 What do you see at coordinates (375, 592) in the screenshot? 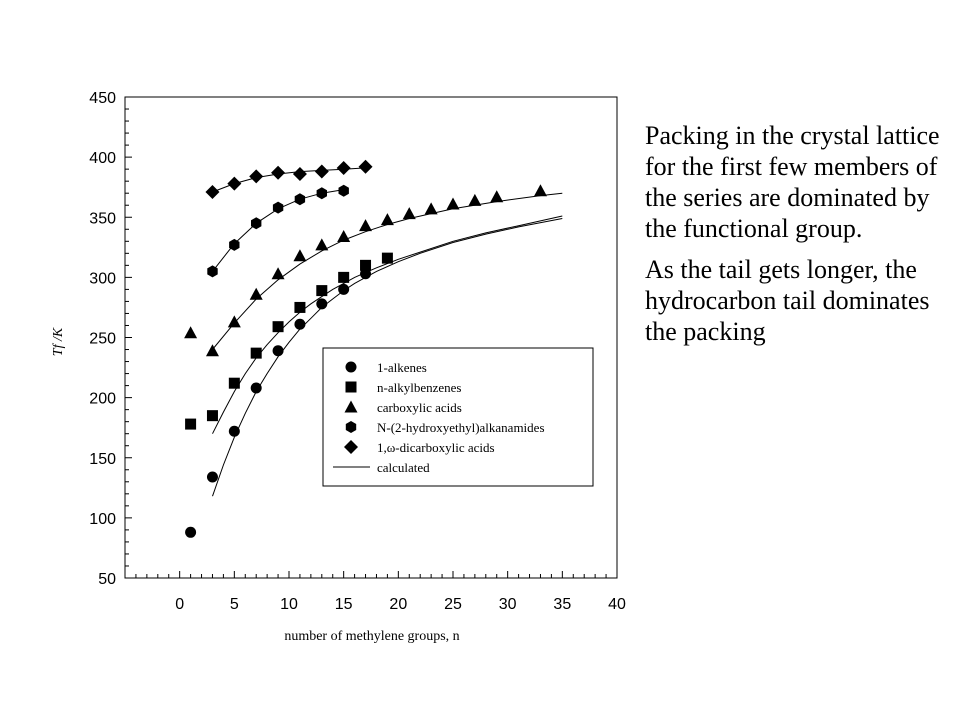
I see `x-axis: 0 5 10 15 20 25 30 35 40` at bounding box center [375, 592].